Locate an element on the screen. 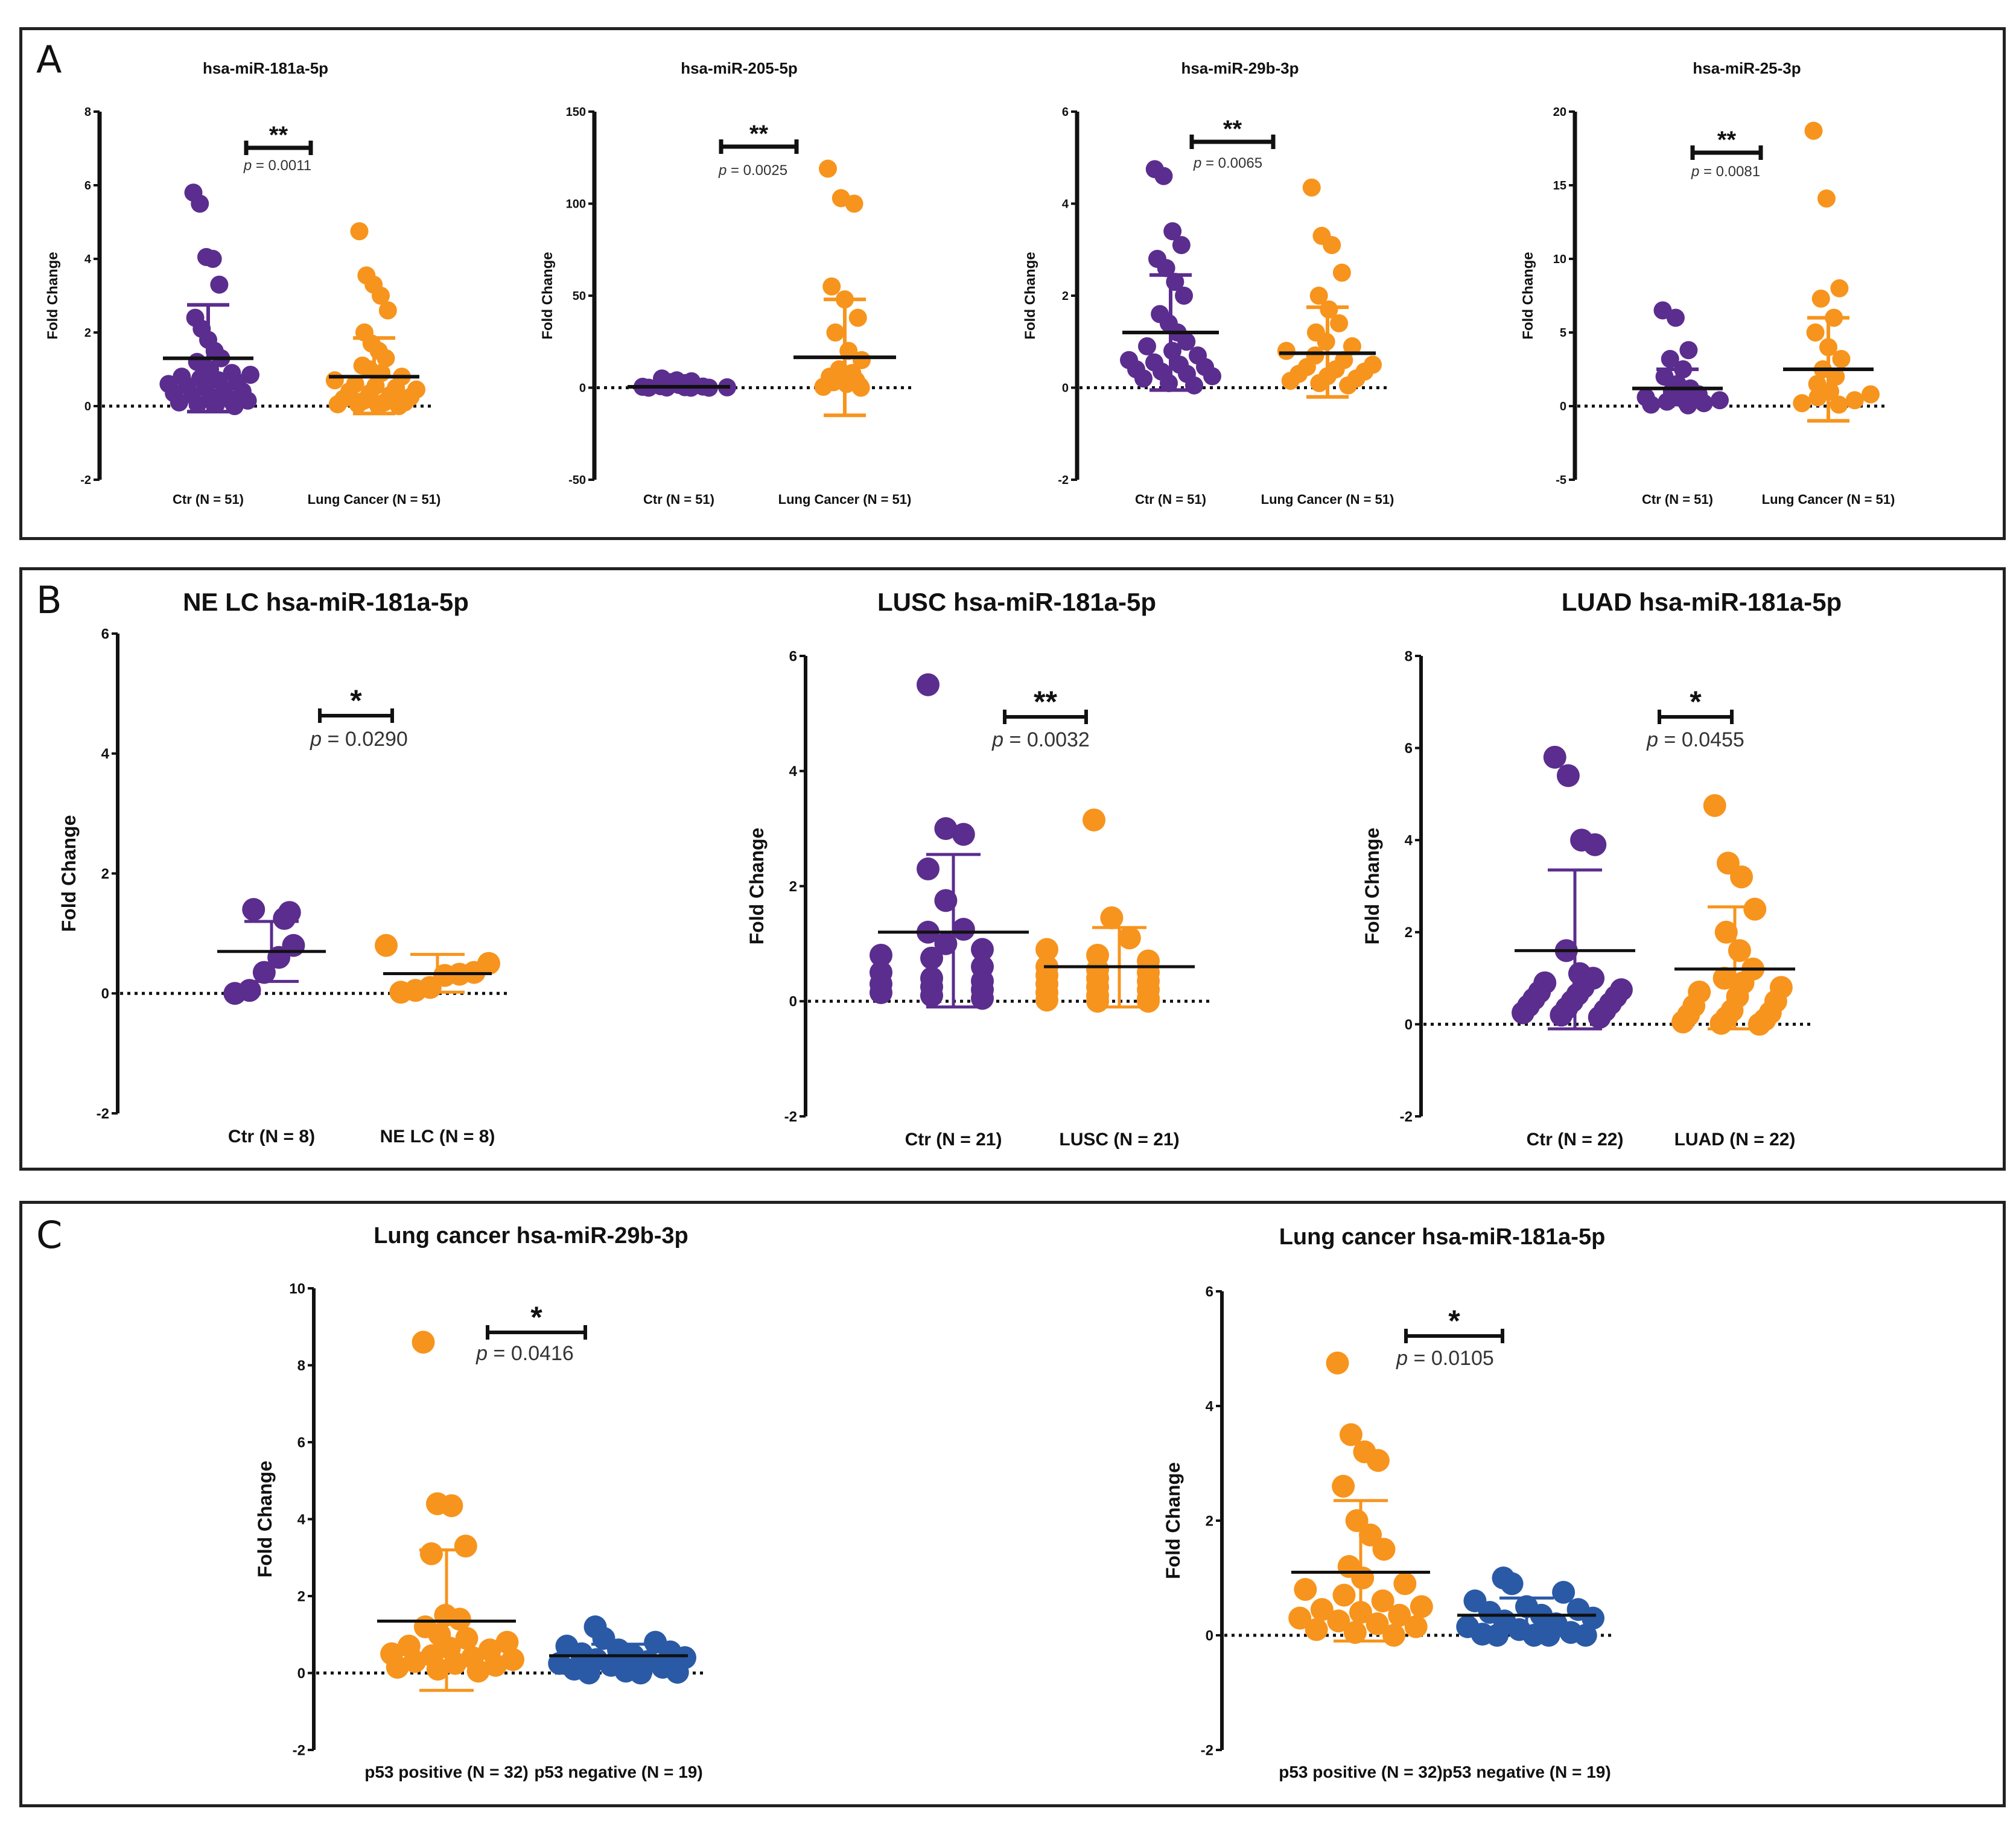 Image resolution: width=2016 pixels, height=1829 pixels. p-value-label: p = 0.0065 is located at coordinates (1227, 163).